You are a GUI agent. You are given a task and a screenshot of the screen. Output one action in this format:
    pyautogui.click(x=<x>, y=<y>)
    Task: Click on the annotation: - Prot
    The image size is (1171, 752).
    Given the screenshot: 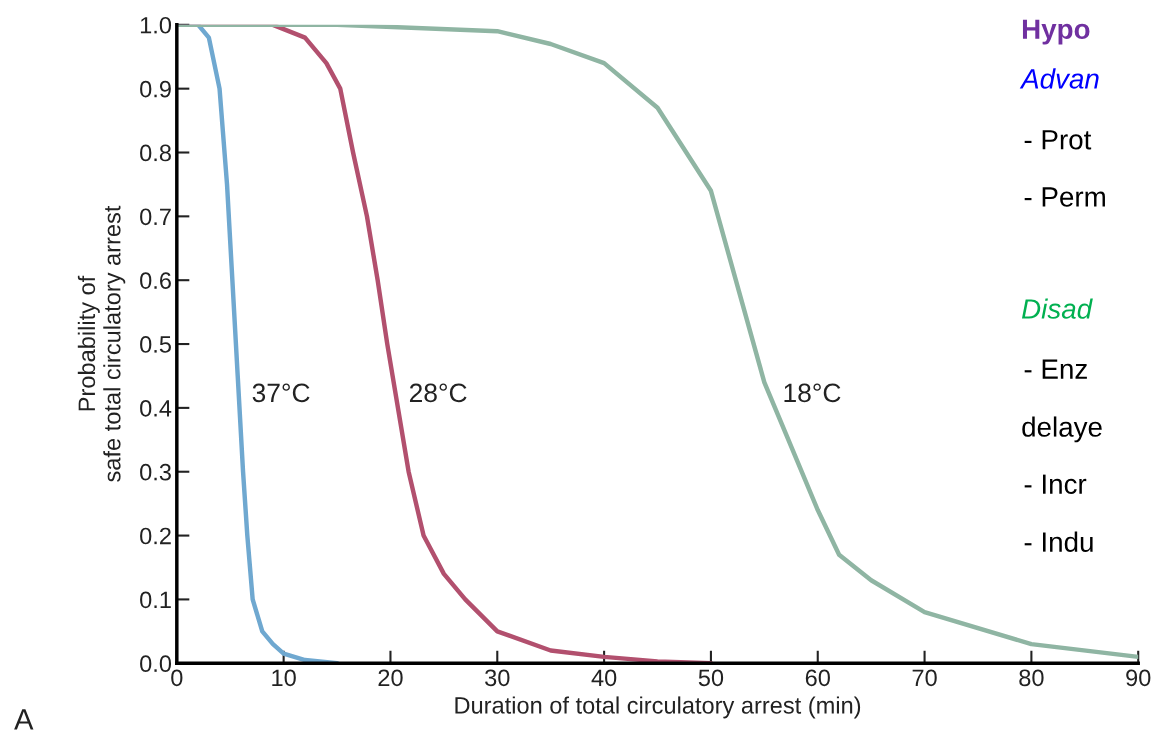 What is the action you would take?
    pyautogui.click(x=1058, y=140)
    